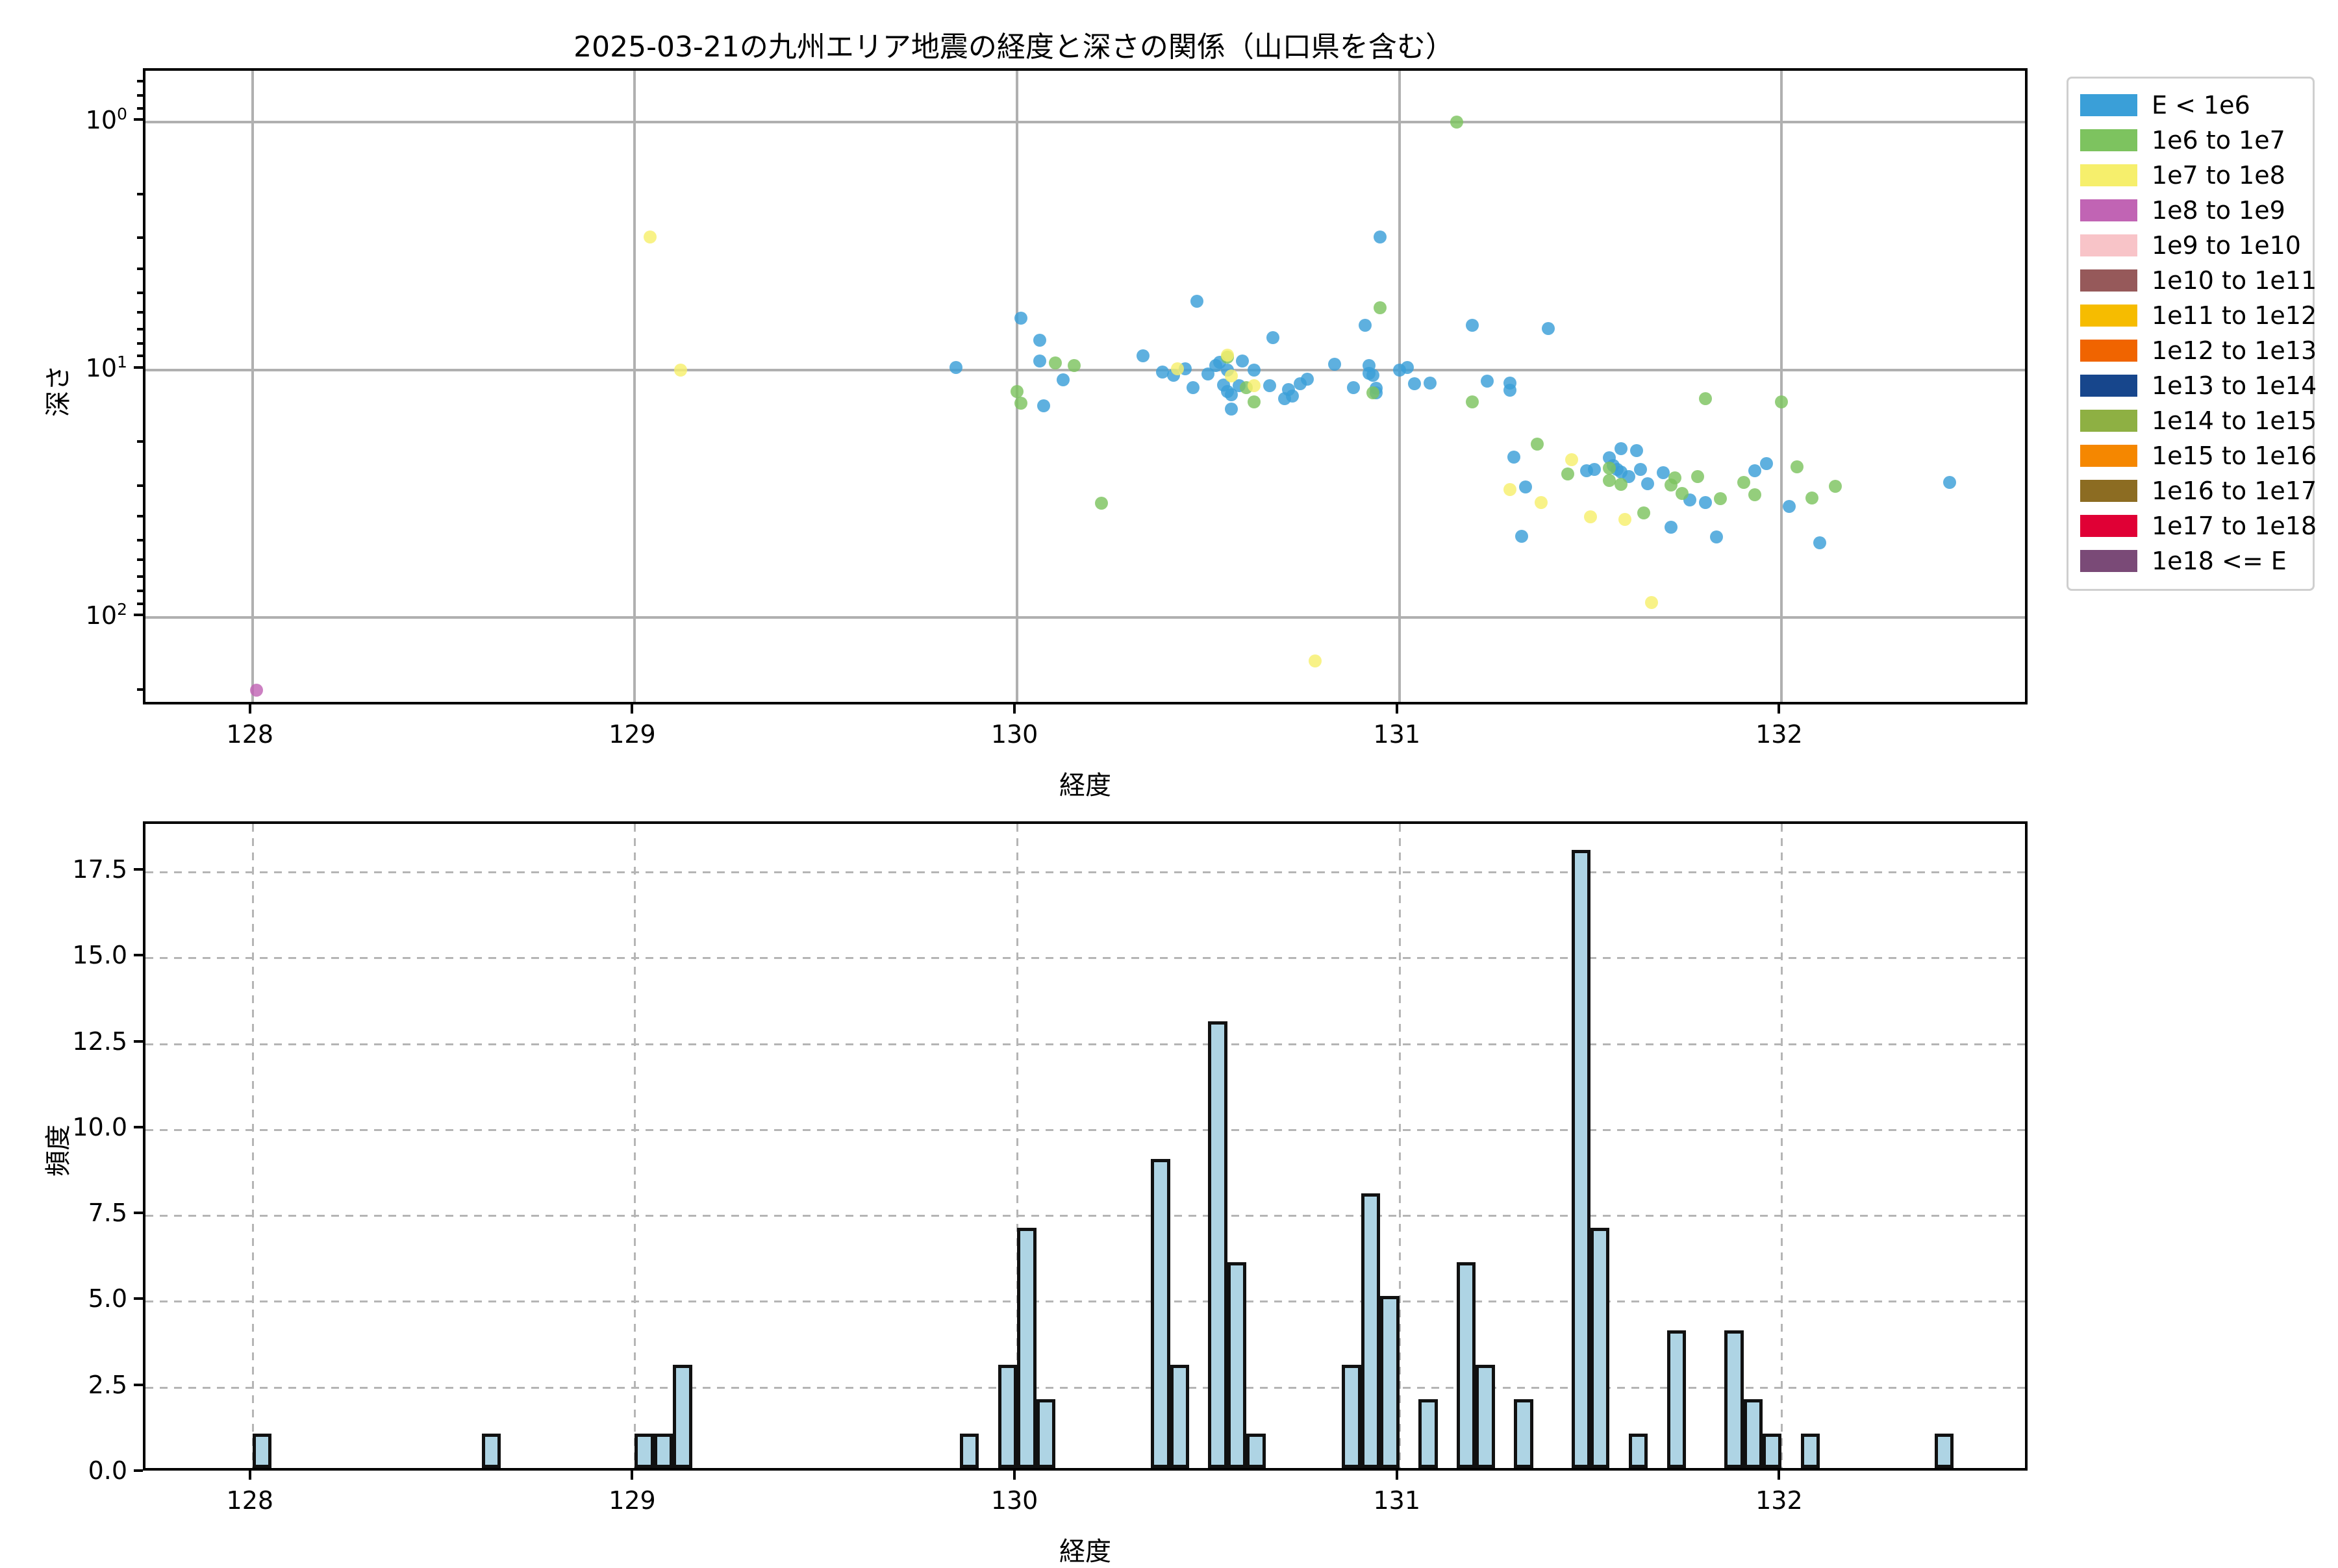 The image size is (2338, 1568). Describe the element at coordinates (2190, 210) in the screenshot. I see `legend-item: 1e8 to 1e9` at that location.